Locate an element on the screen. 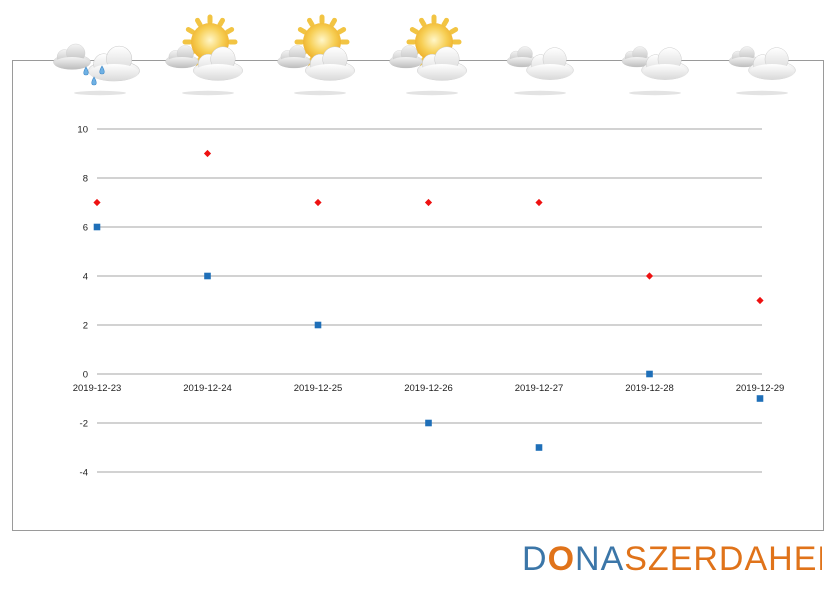 This screenshot has width=840, height=594. y-tick-label: 10 is located at coordinates (82, 130).